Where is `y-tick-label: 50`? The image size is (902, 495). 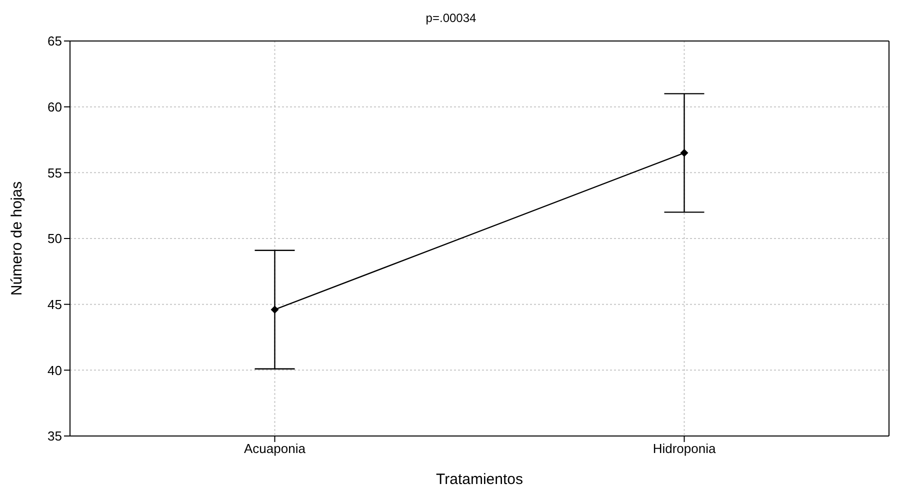
y-tick-label: 50 is located at coordinates (55, 238).